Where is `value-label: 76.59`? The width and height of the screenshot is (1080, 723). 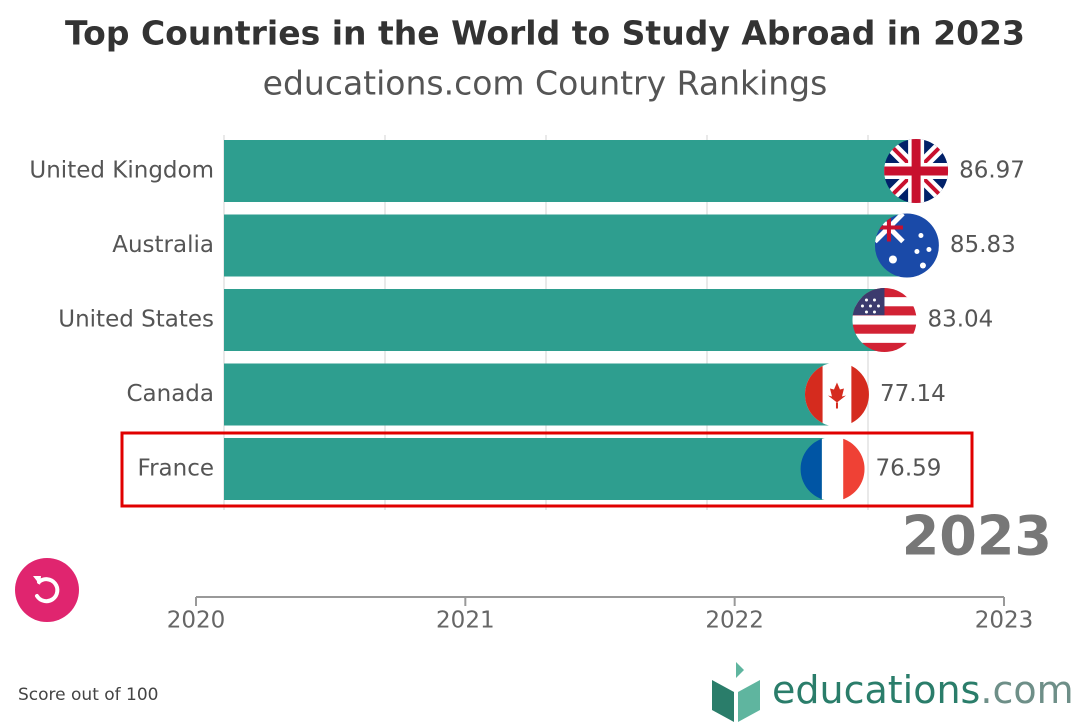 value-label: 76.59 is located at coordinates (909, 469).